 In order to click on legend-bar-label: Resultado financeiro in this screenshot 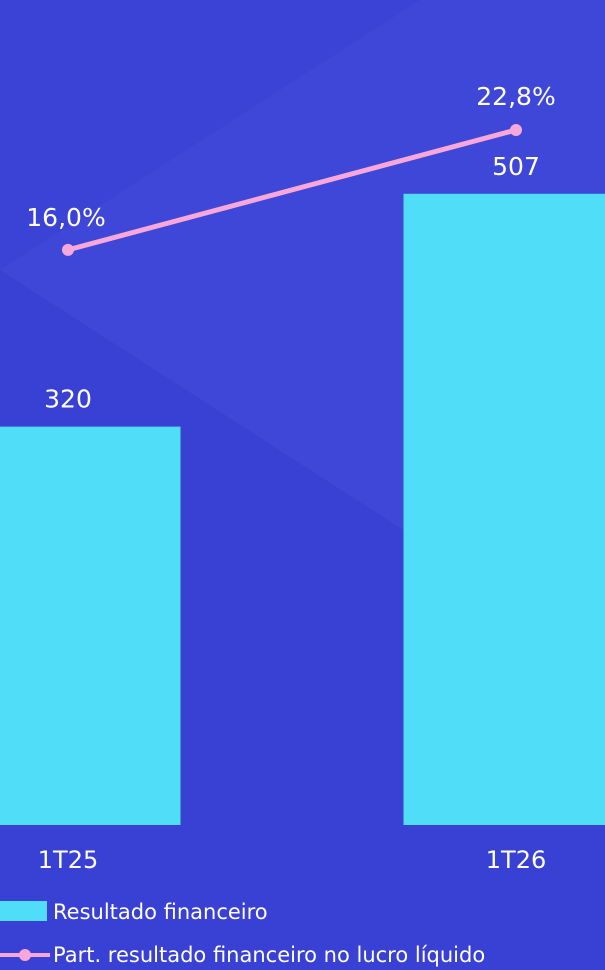, I will do `click(160, 912)`.